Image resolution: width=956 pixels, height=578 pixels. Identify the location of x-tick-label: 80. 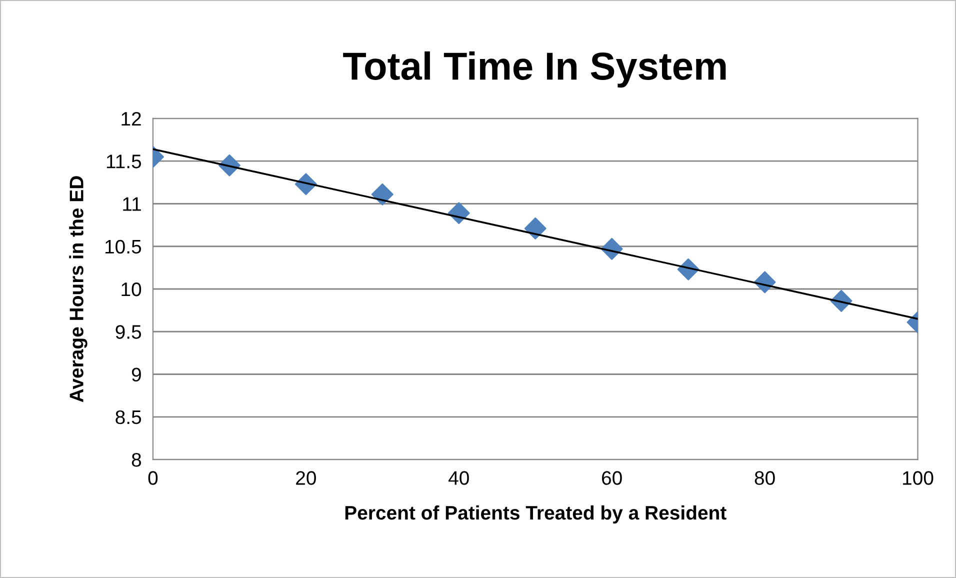
(764, 478).